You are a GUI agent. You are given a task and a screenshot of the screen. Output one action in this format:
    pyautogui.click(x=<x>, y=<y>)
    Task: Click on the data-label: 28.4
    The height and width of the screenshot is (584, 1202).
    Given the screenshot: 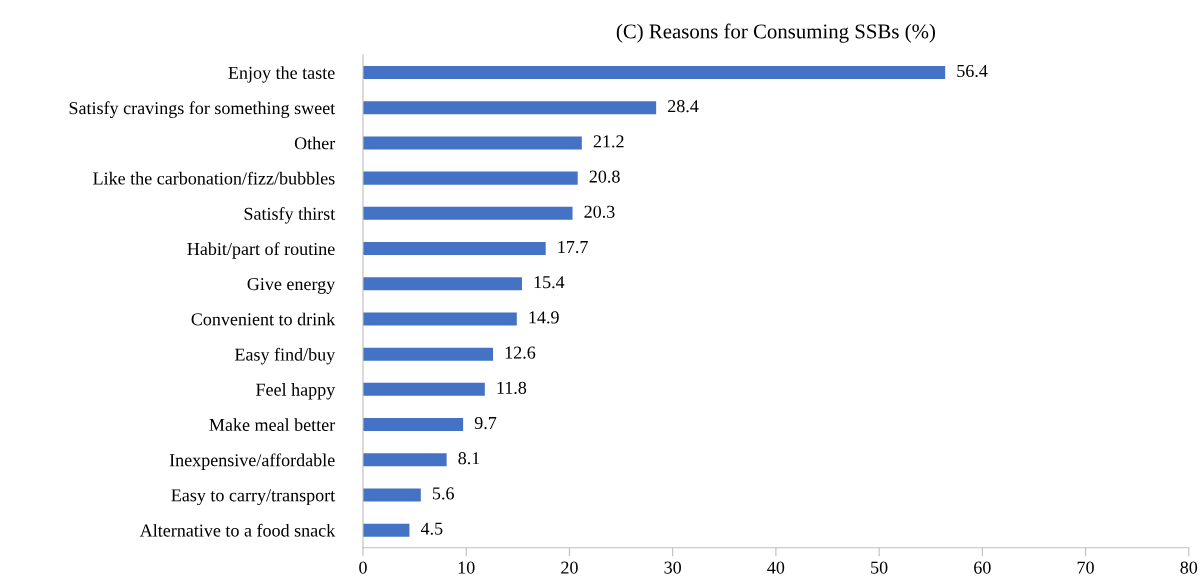 What is the action you would take?
    pyautogui.click(x=683, y=106)
    